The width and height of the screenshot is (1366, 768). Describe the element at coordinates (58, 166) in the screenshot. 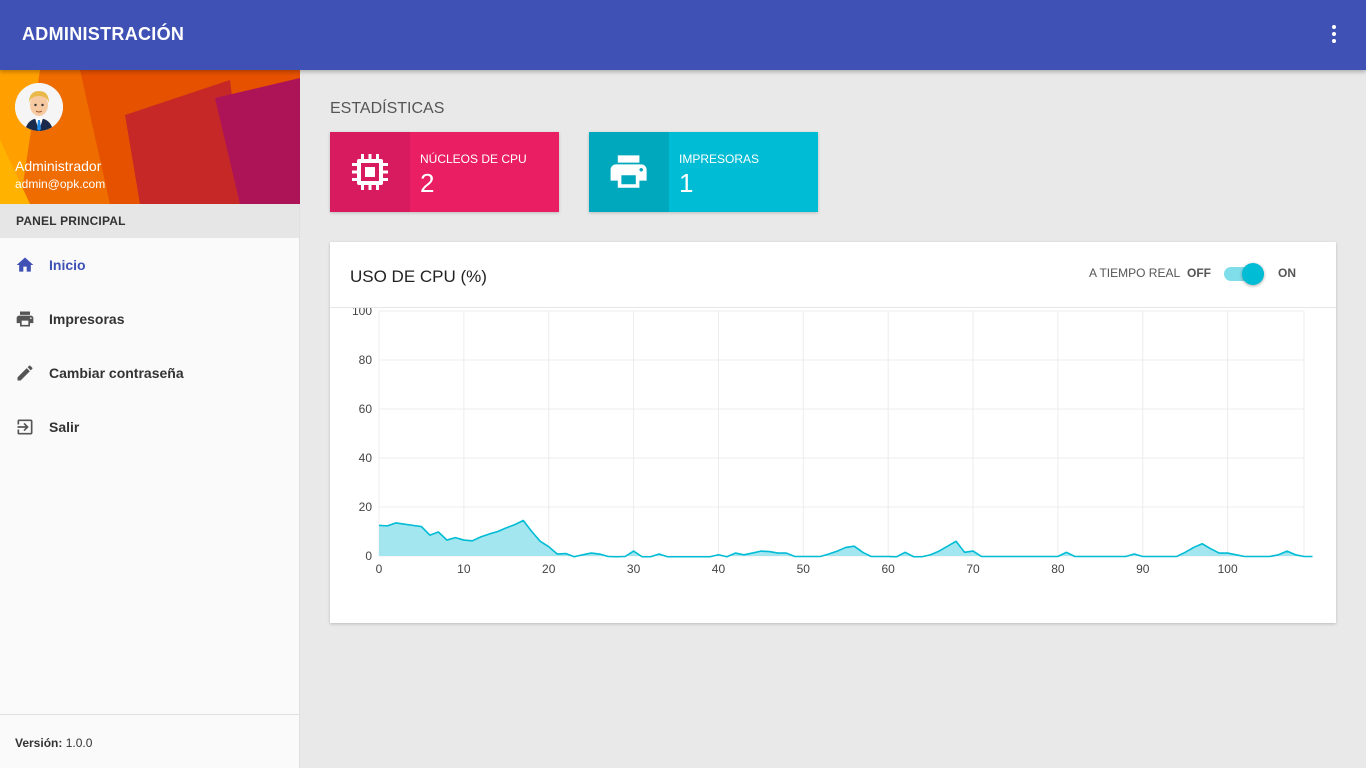

I see `user-name: Administrador` at that location.